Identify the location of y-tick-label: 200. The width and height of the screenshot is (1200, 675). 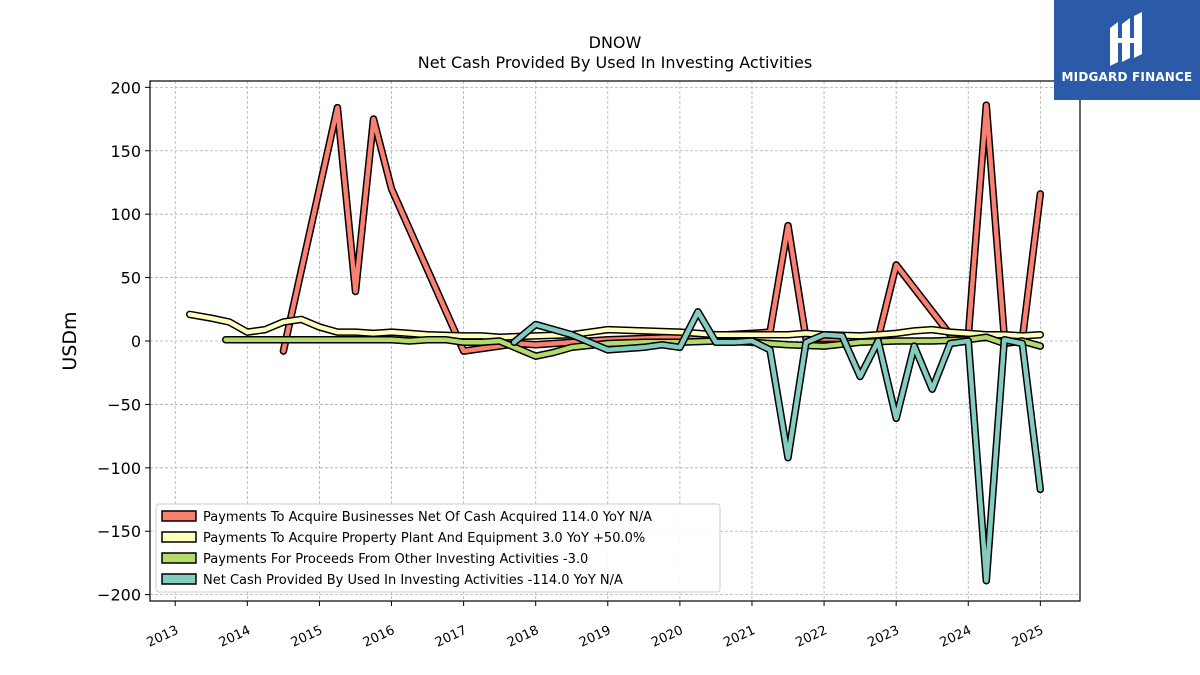
(125, 87).